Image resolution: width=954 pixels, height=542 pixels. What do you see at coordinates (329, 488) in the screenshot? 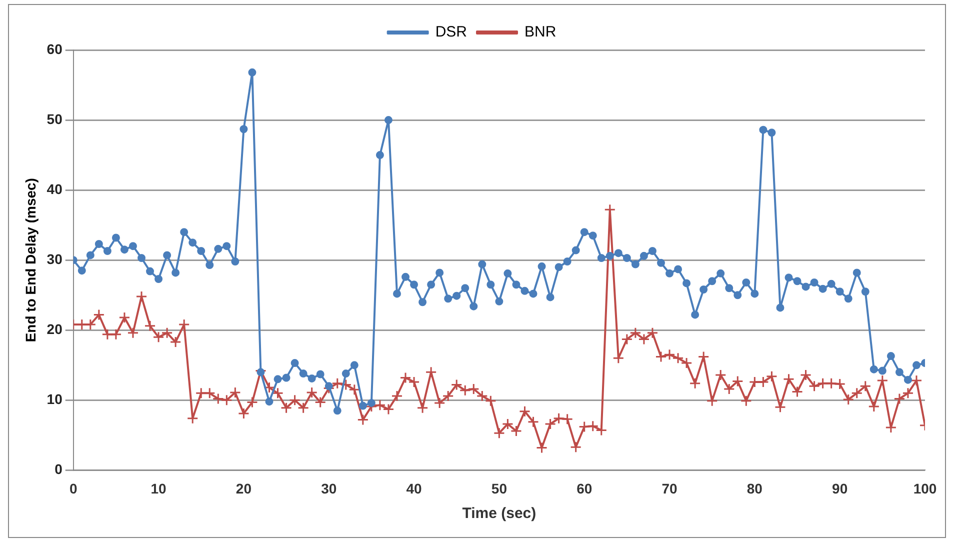
I see `x-tick-label: 30` at bounding box center [329, 488].